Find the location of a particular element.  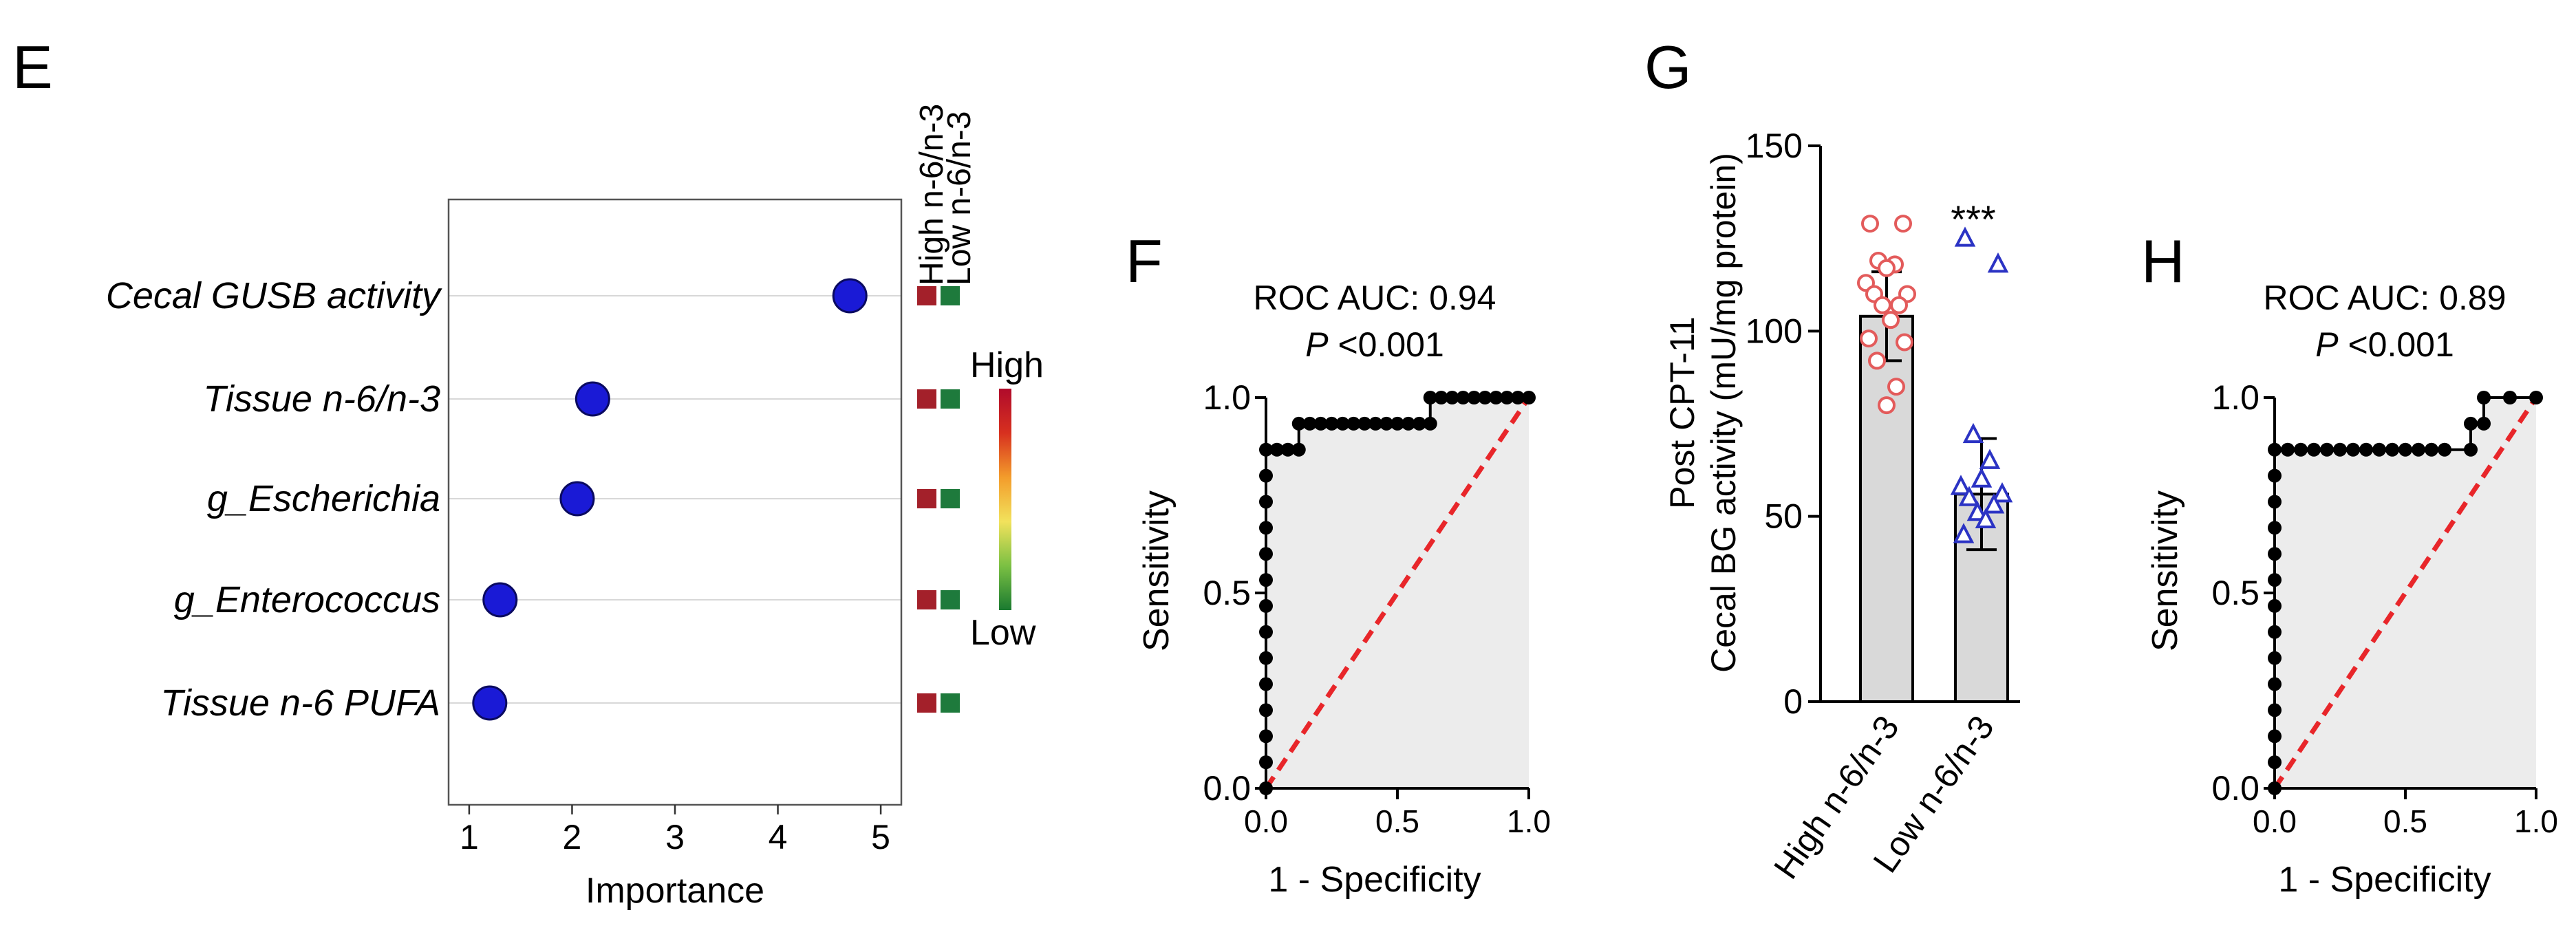

e-x-tick-label: 3 is located at coordinates (675, 837).